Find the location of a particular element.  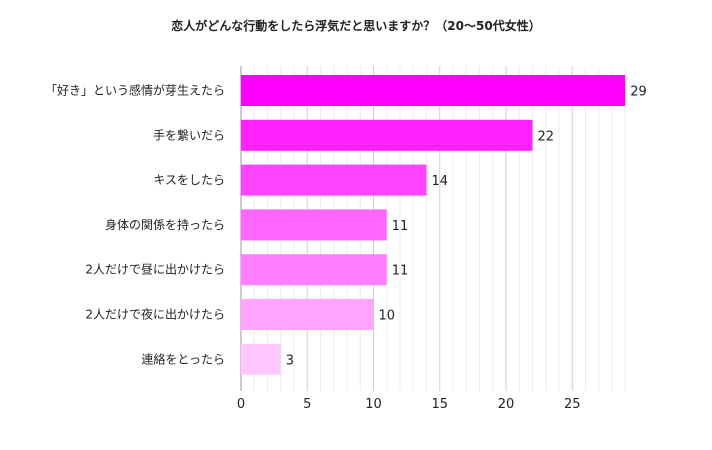

value-label: 29 is located at coordinates (638, 92).